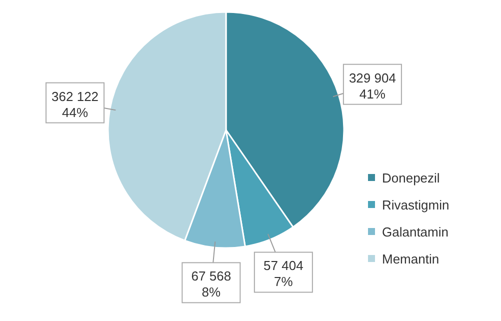 The height and width of the screenshot is (321, 501). What do you see at coordinates (211, 284) in the screenshot?
I see `data-label: 67 568 8%` at bounding box center [211, 284].